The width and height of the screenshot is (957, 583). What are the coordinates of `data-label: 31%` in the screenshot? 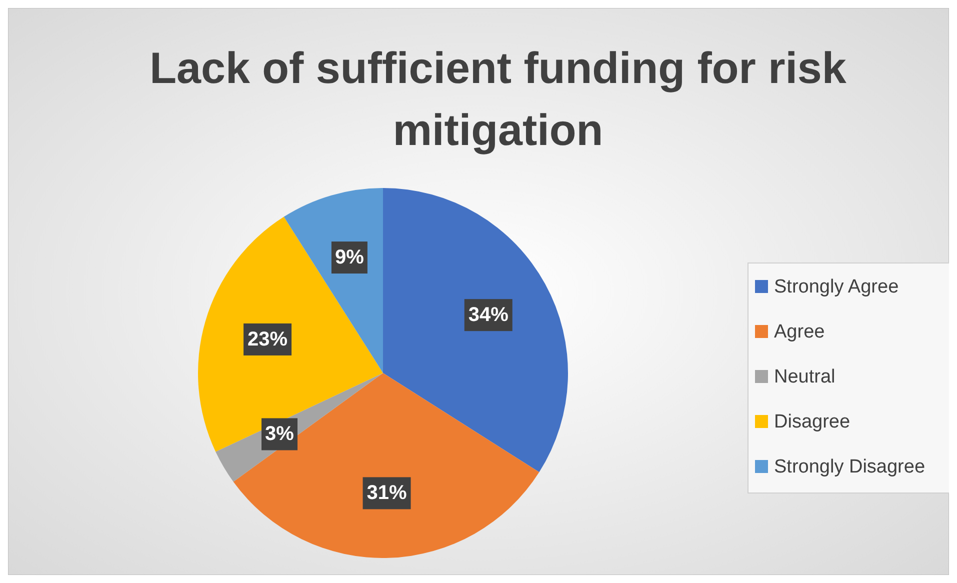 It's located at (387, 493).